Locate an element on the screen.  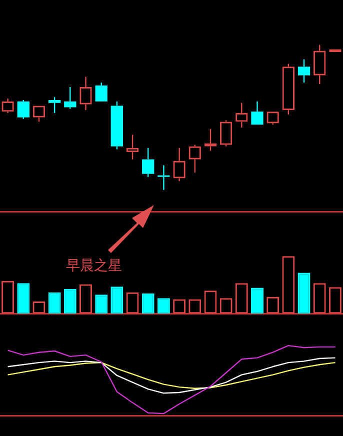
annotation: 早晨之星 is located at coordinates (94, 266).